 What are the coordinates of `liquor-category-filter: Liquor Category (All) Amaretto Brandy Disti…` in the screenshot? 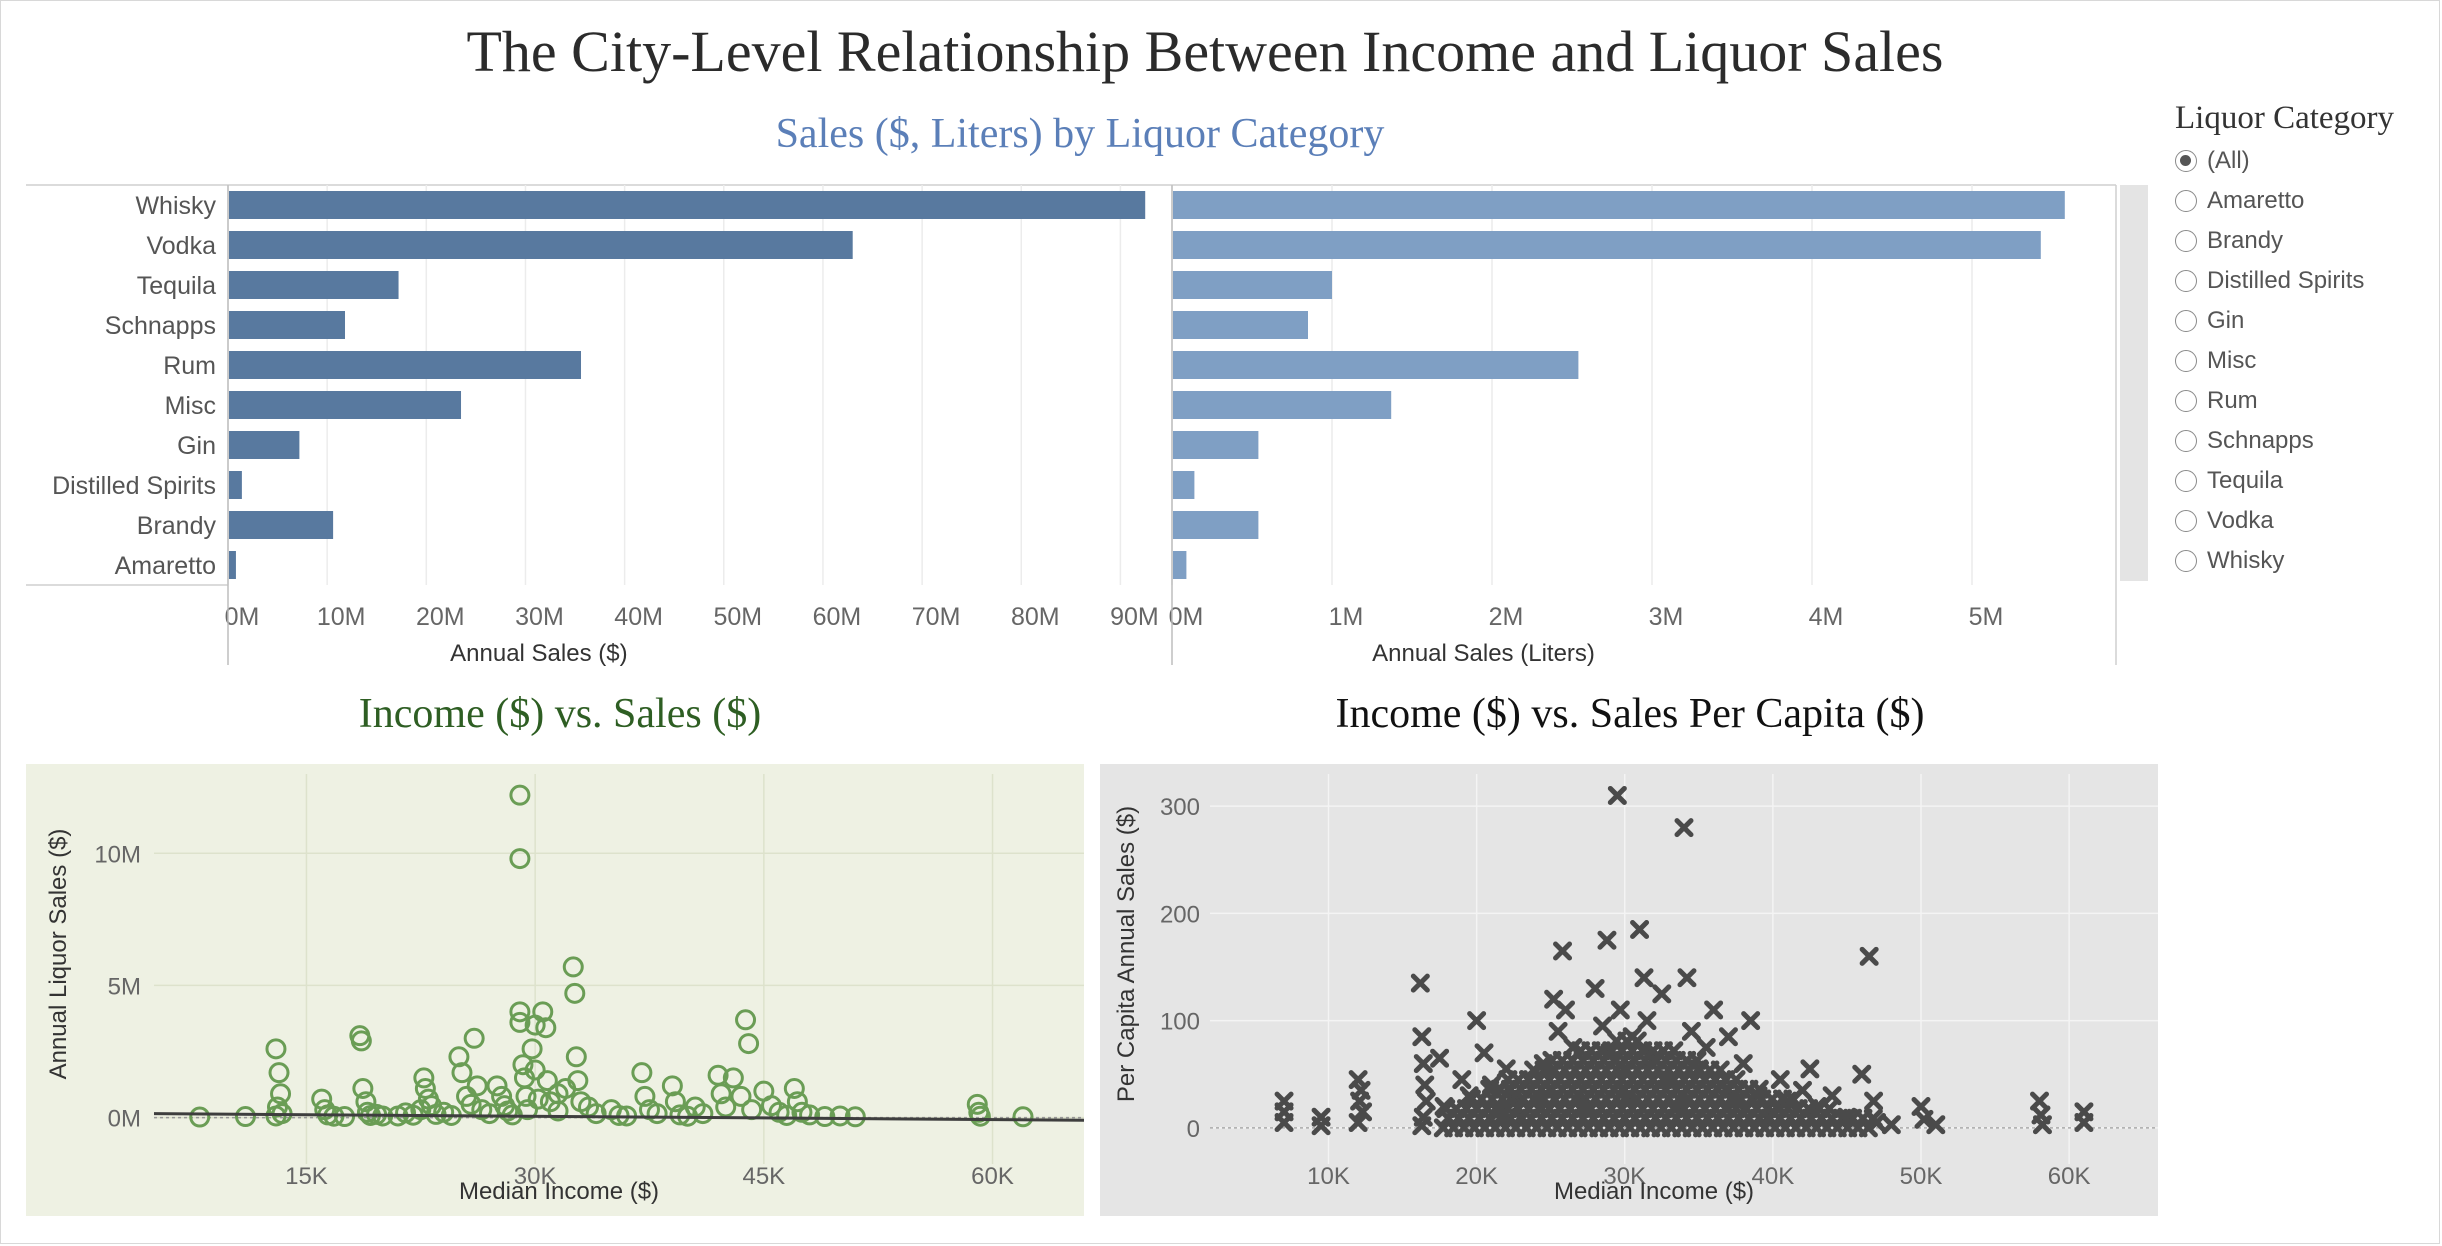 It's located at (2305, 340).